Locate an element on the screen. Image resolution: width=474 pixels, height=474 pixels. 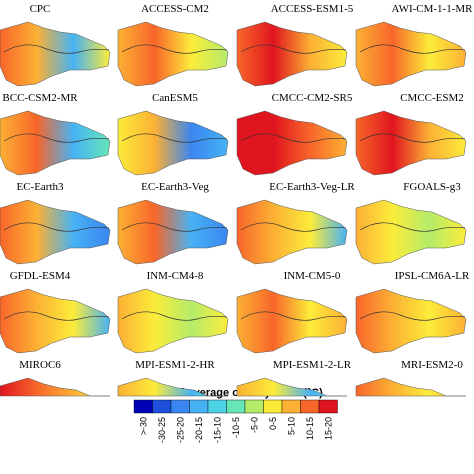
panel-label: INM-CM5-0 is located at coordinates (312, 276).